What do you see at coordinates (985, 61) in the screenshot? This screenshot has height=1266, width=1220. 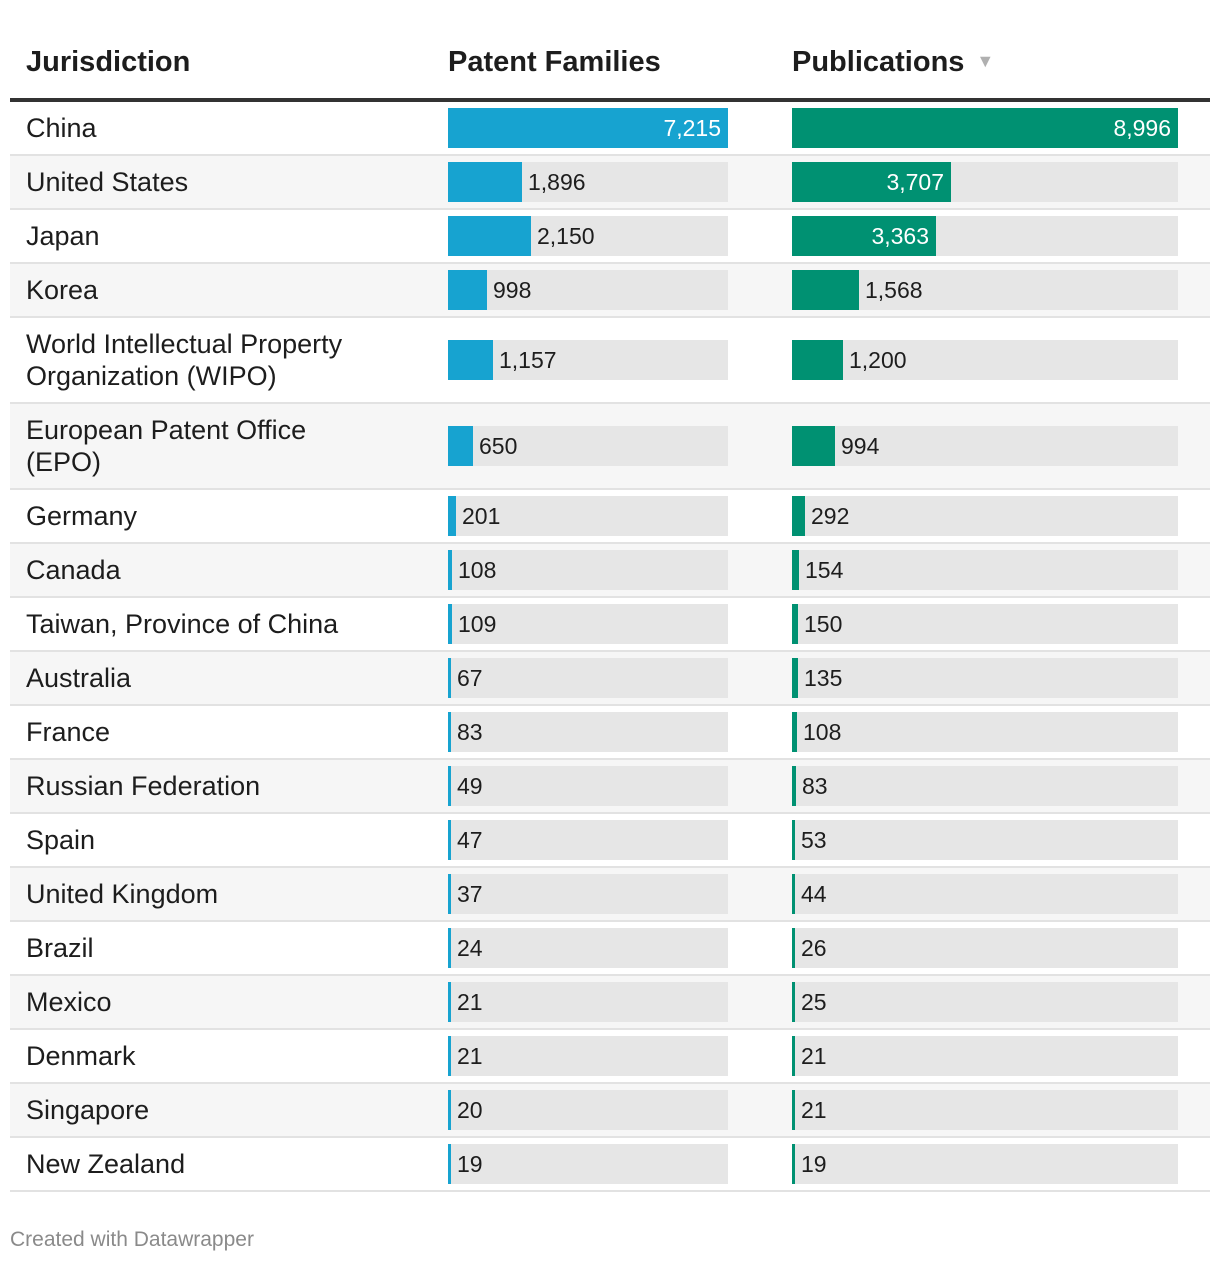 I see `sort-descending-icon: ▼` at bounding box center [985, 61].